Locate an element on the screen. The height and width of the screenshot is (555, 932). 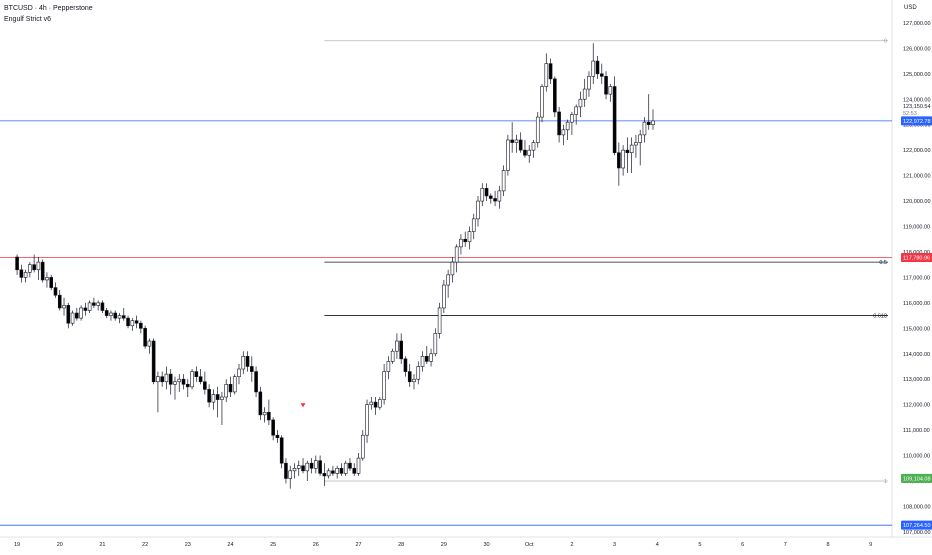
fib-level-label: 1 is located at coordinates (885, 482).